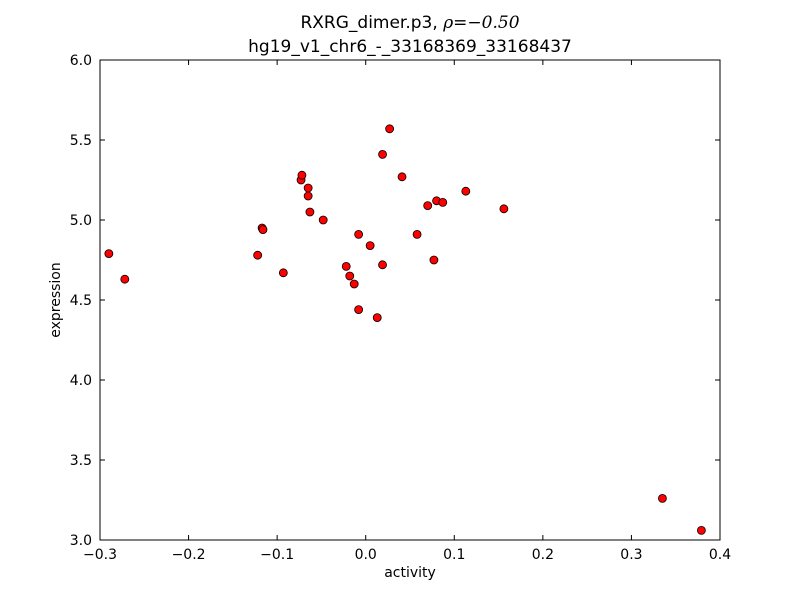 The height and width of the screenshot is (600, 800). What do you see at coordinates (81, 541) in the screenshot?
I see `y-tick-label: 3.0` at bounding box center [81, 541].